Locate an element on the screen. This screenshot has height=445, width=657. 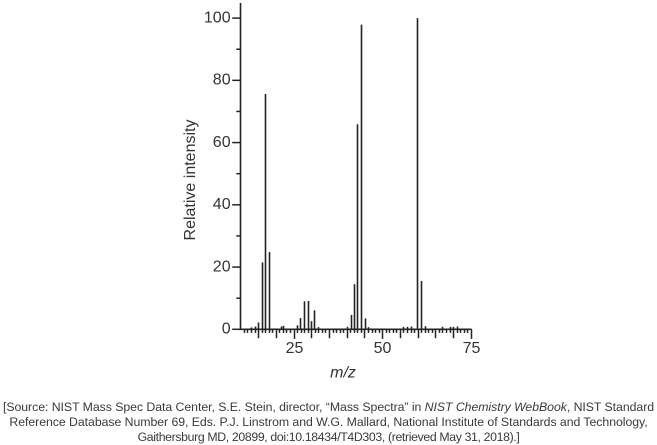
svg-text: 60 is located at coordinates (222, 142).